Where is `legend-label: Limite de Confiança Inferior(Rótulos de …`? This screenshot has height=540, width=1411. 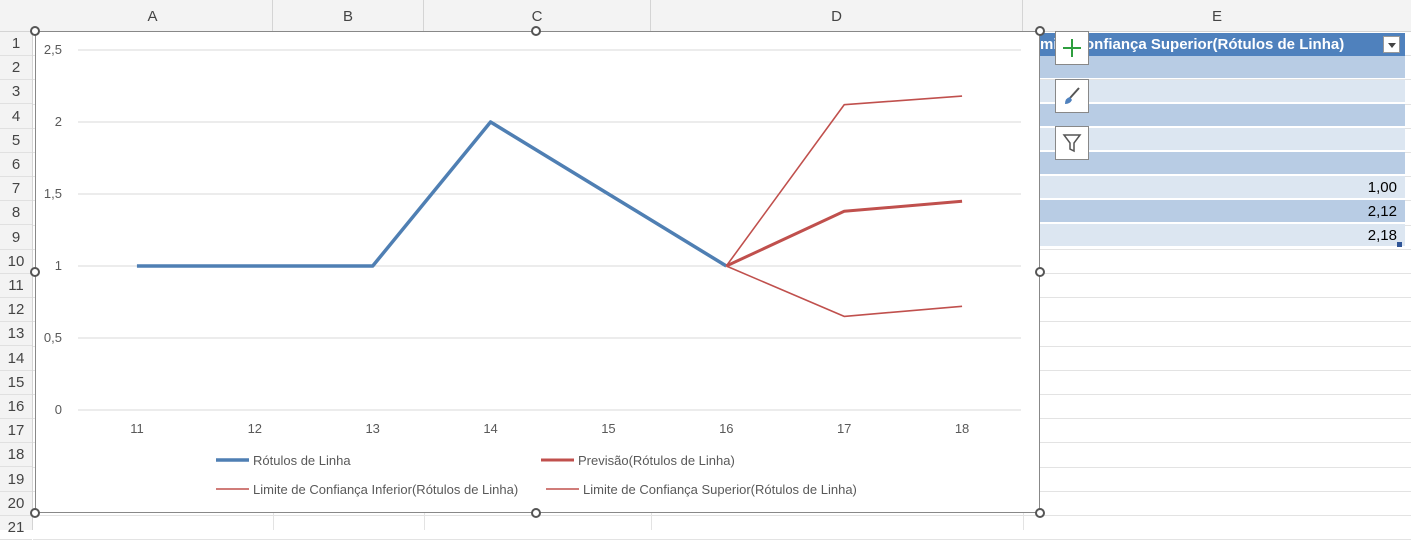 legend-label: Limite de Confiança Inferior(Rótulos de … is located at coordinates (385, 489).